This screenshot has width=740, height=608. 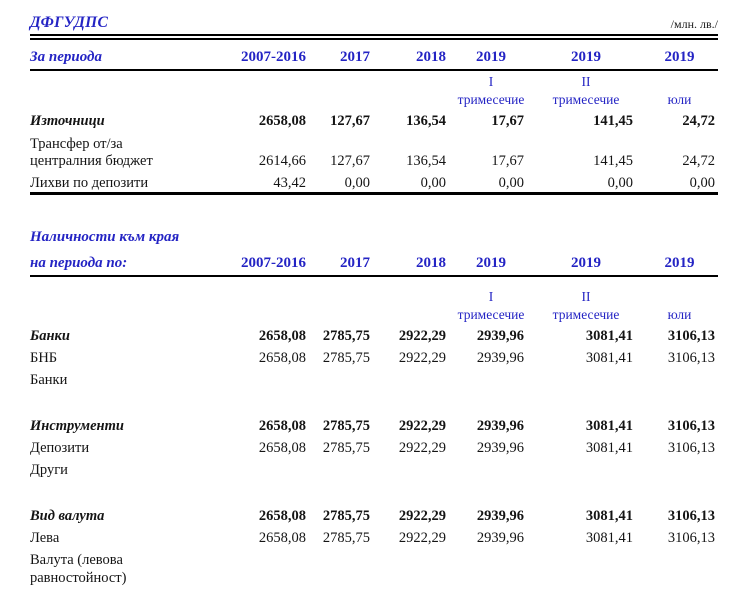 What do you see at coordinates (374, 80) in the screenshot?
I see `table1-subheader-roman-row: I II` at bounding box center [374, 80].